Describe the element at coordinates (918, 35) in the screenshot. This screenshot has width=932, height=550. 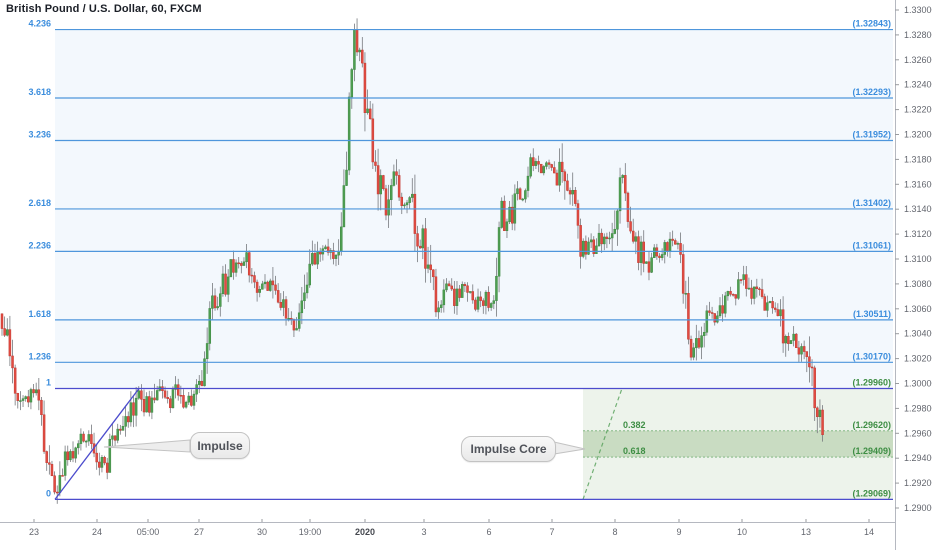
I see `label: 1.32800` at that location.